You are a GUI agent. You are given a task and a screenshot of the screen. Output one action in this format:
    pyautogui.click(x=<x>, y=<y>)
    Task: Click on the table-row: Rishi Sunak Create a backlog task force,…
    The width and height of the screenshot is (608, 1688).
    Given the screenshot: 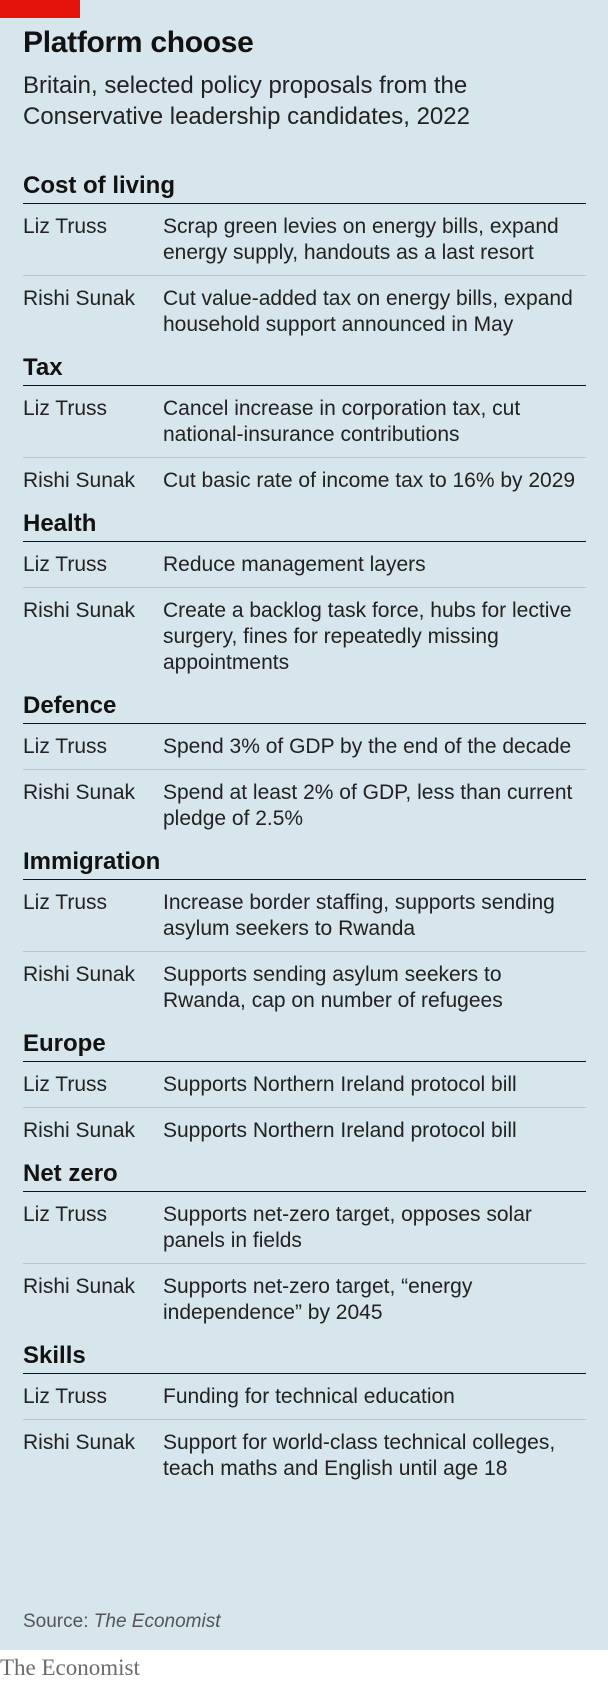 What is the action you would take?
    pyautogui.click(x=304, y=638)
    